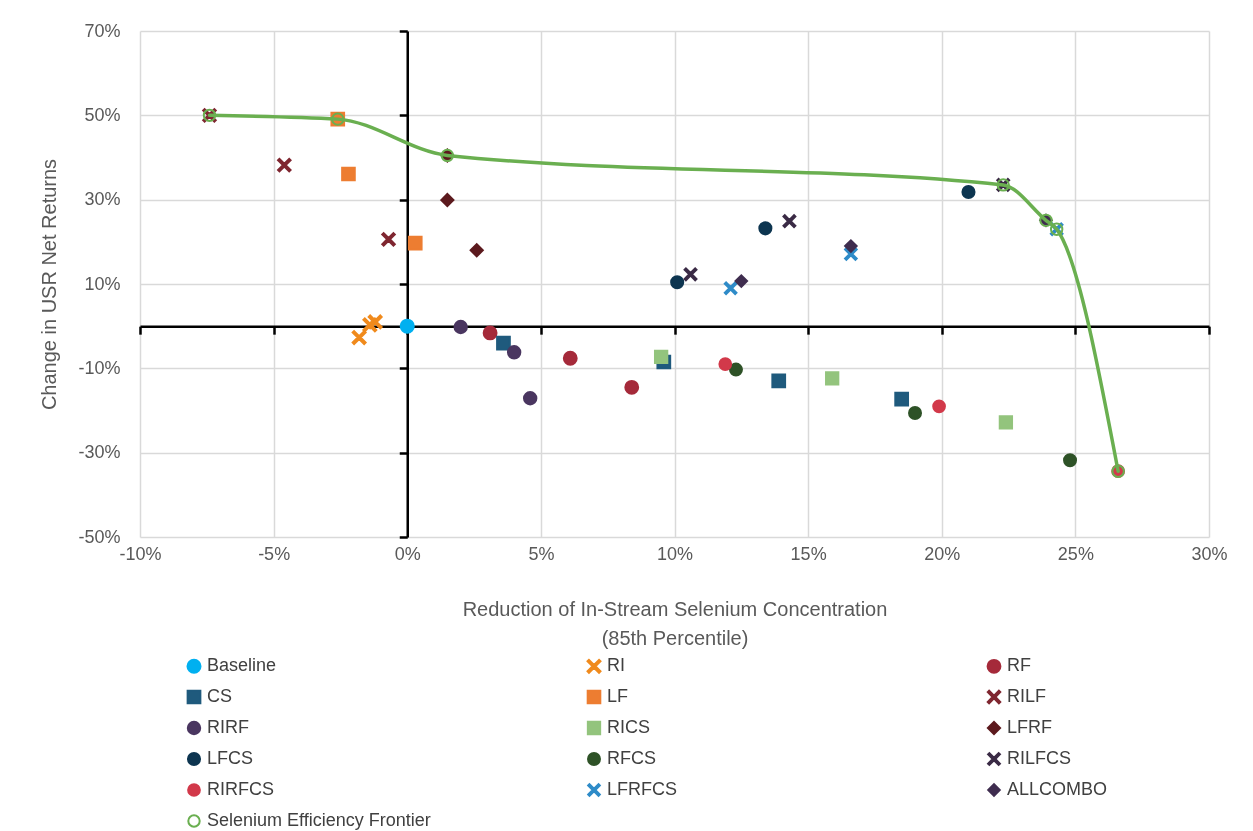  What do you see at coordinates (541, 553) in the screenshot?
I see `x-tick-label: 5%` at bounding box center [541, 553].